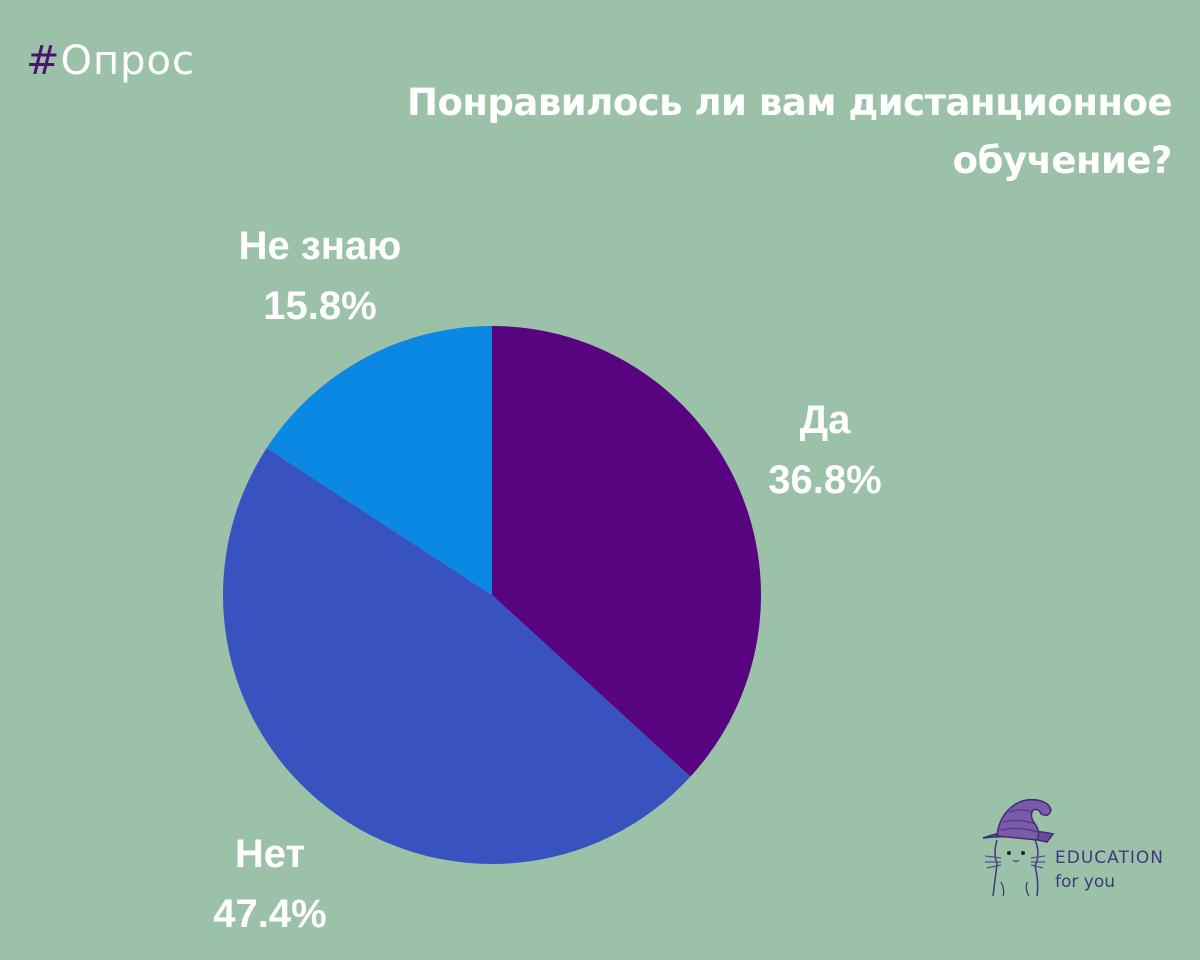  What do you see at coordinates (270, 914) in the screenshot?
I see `label-no-pct: 47.4%` at bounding box center [270, 914].